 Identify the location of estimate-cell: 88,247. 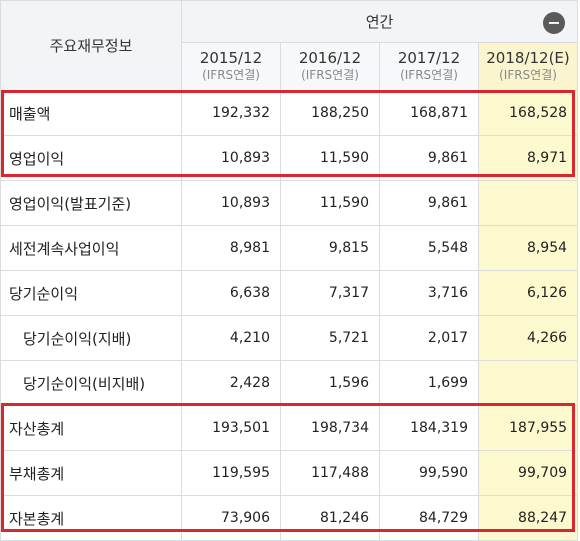
(528, 518).